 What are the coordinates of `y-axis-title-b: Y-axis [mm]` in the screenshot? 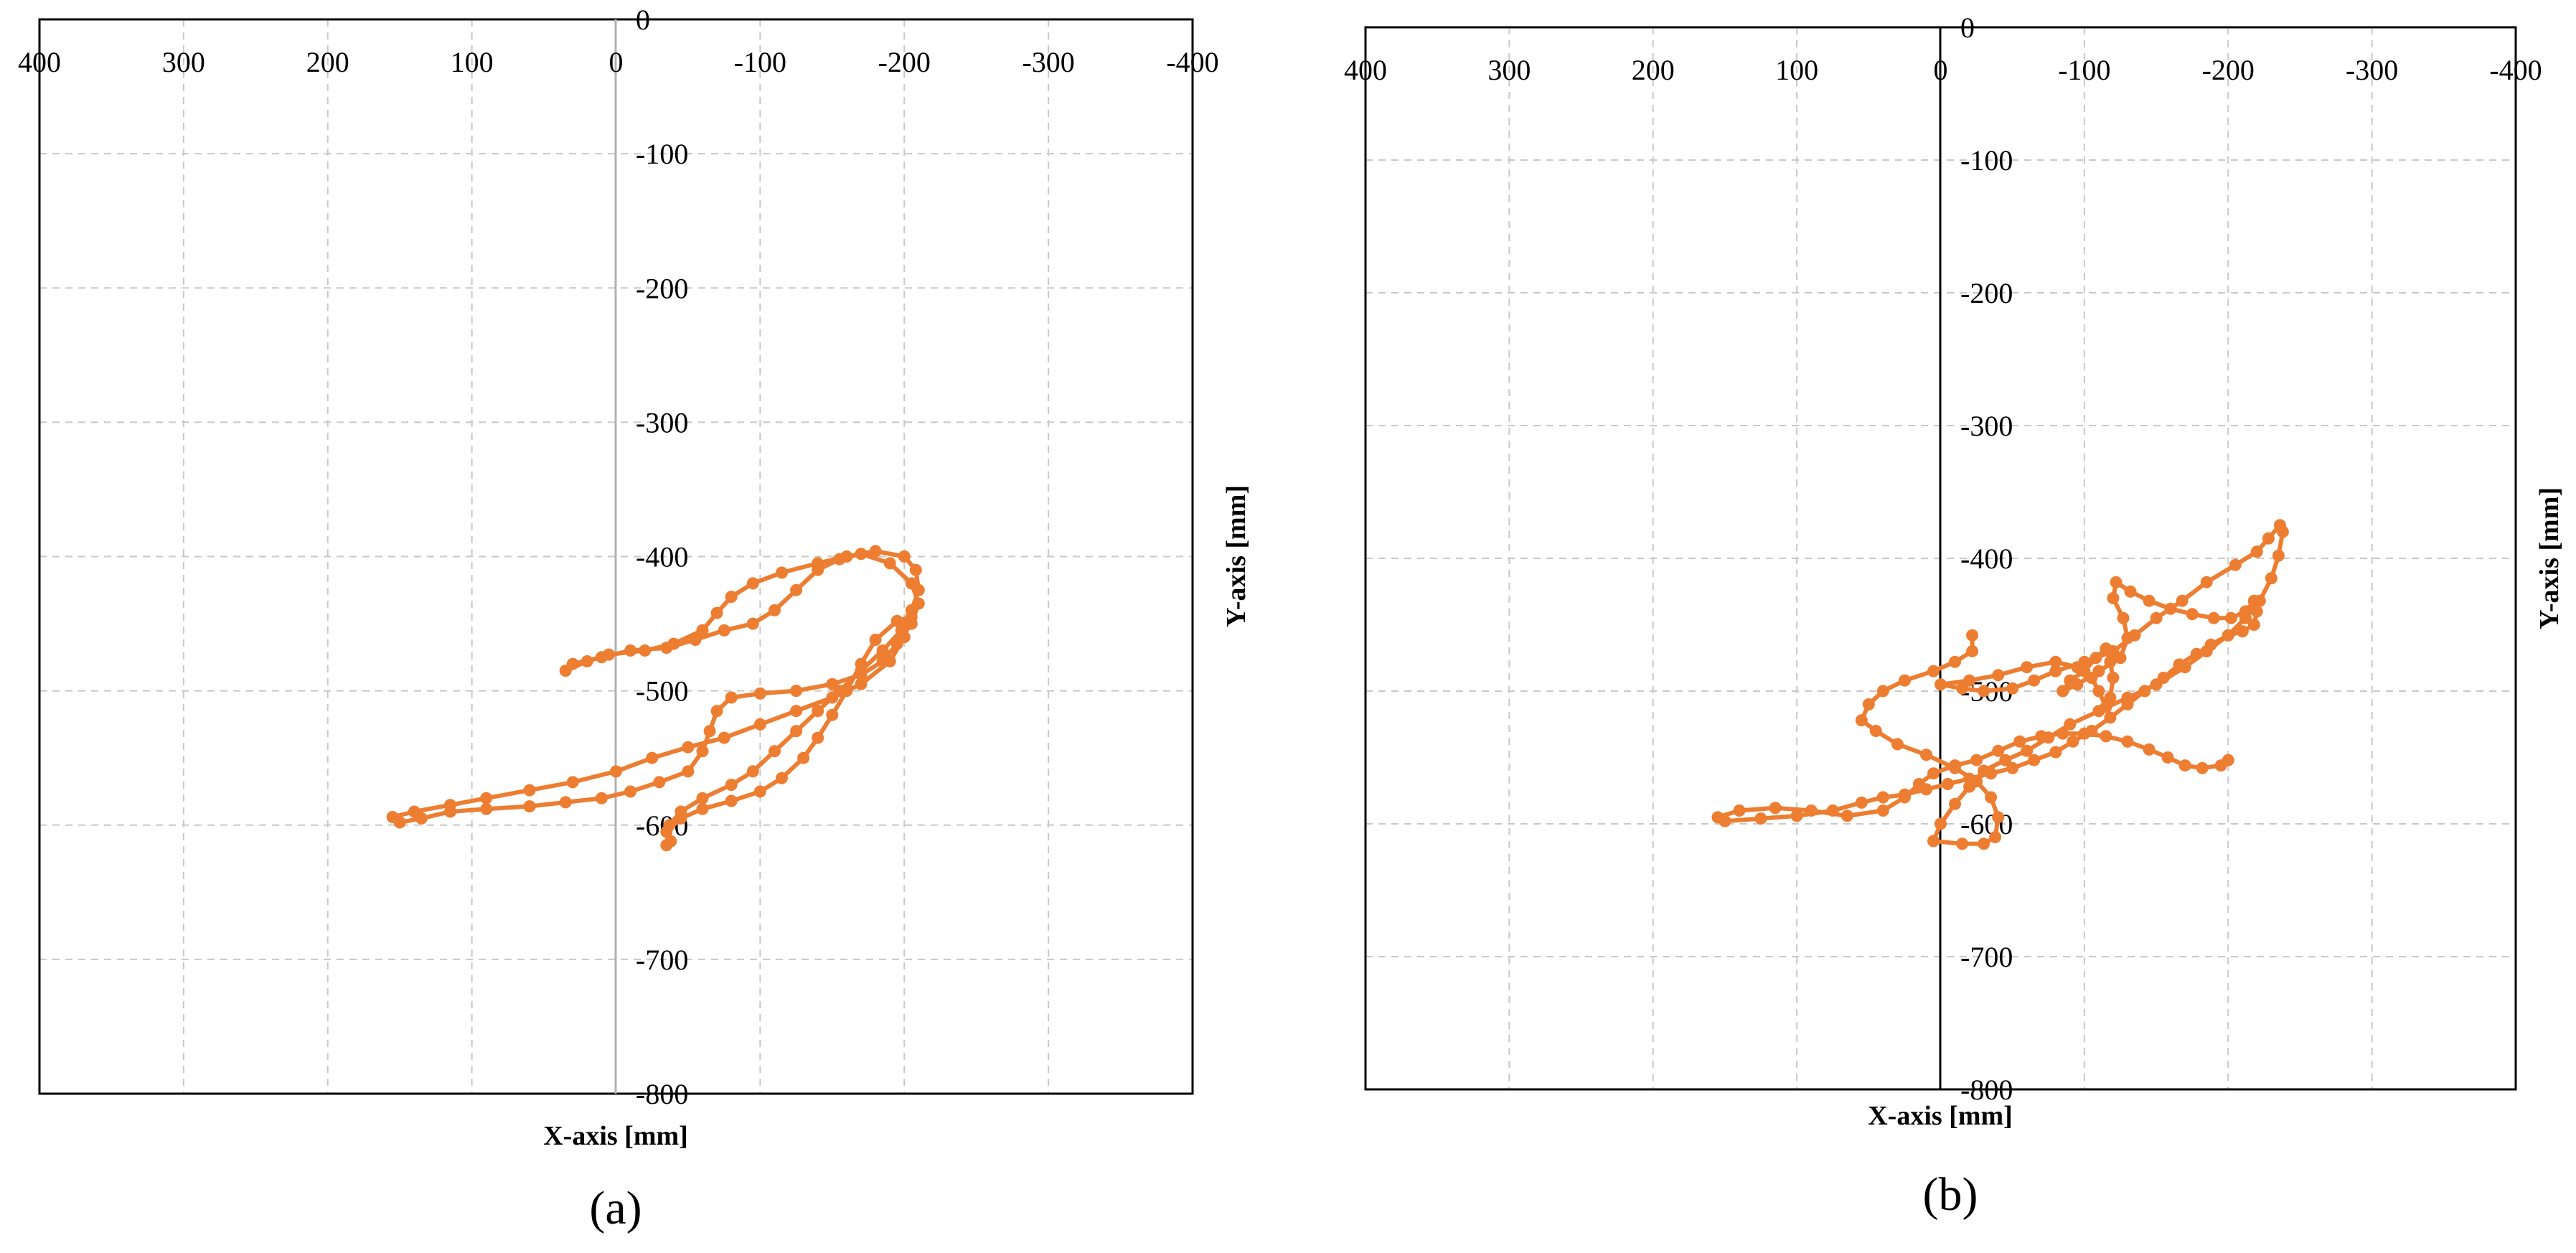 It's located at (2549, 558).